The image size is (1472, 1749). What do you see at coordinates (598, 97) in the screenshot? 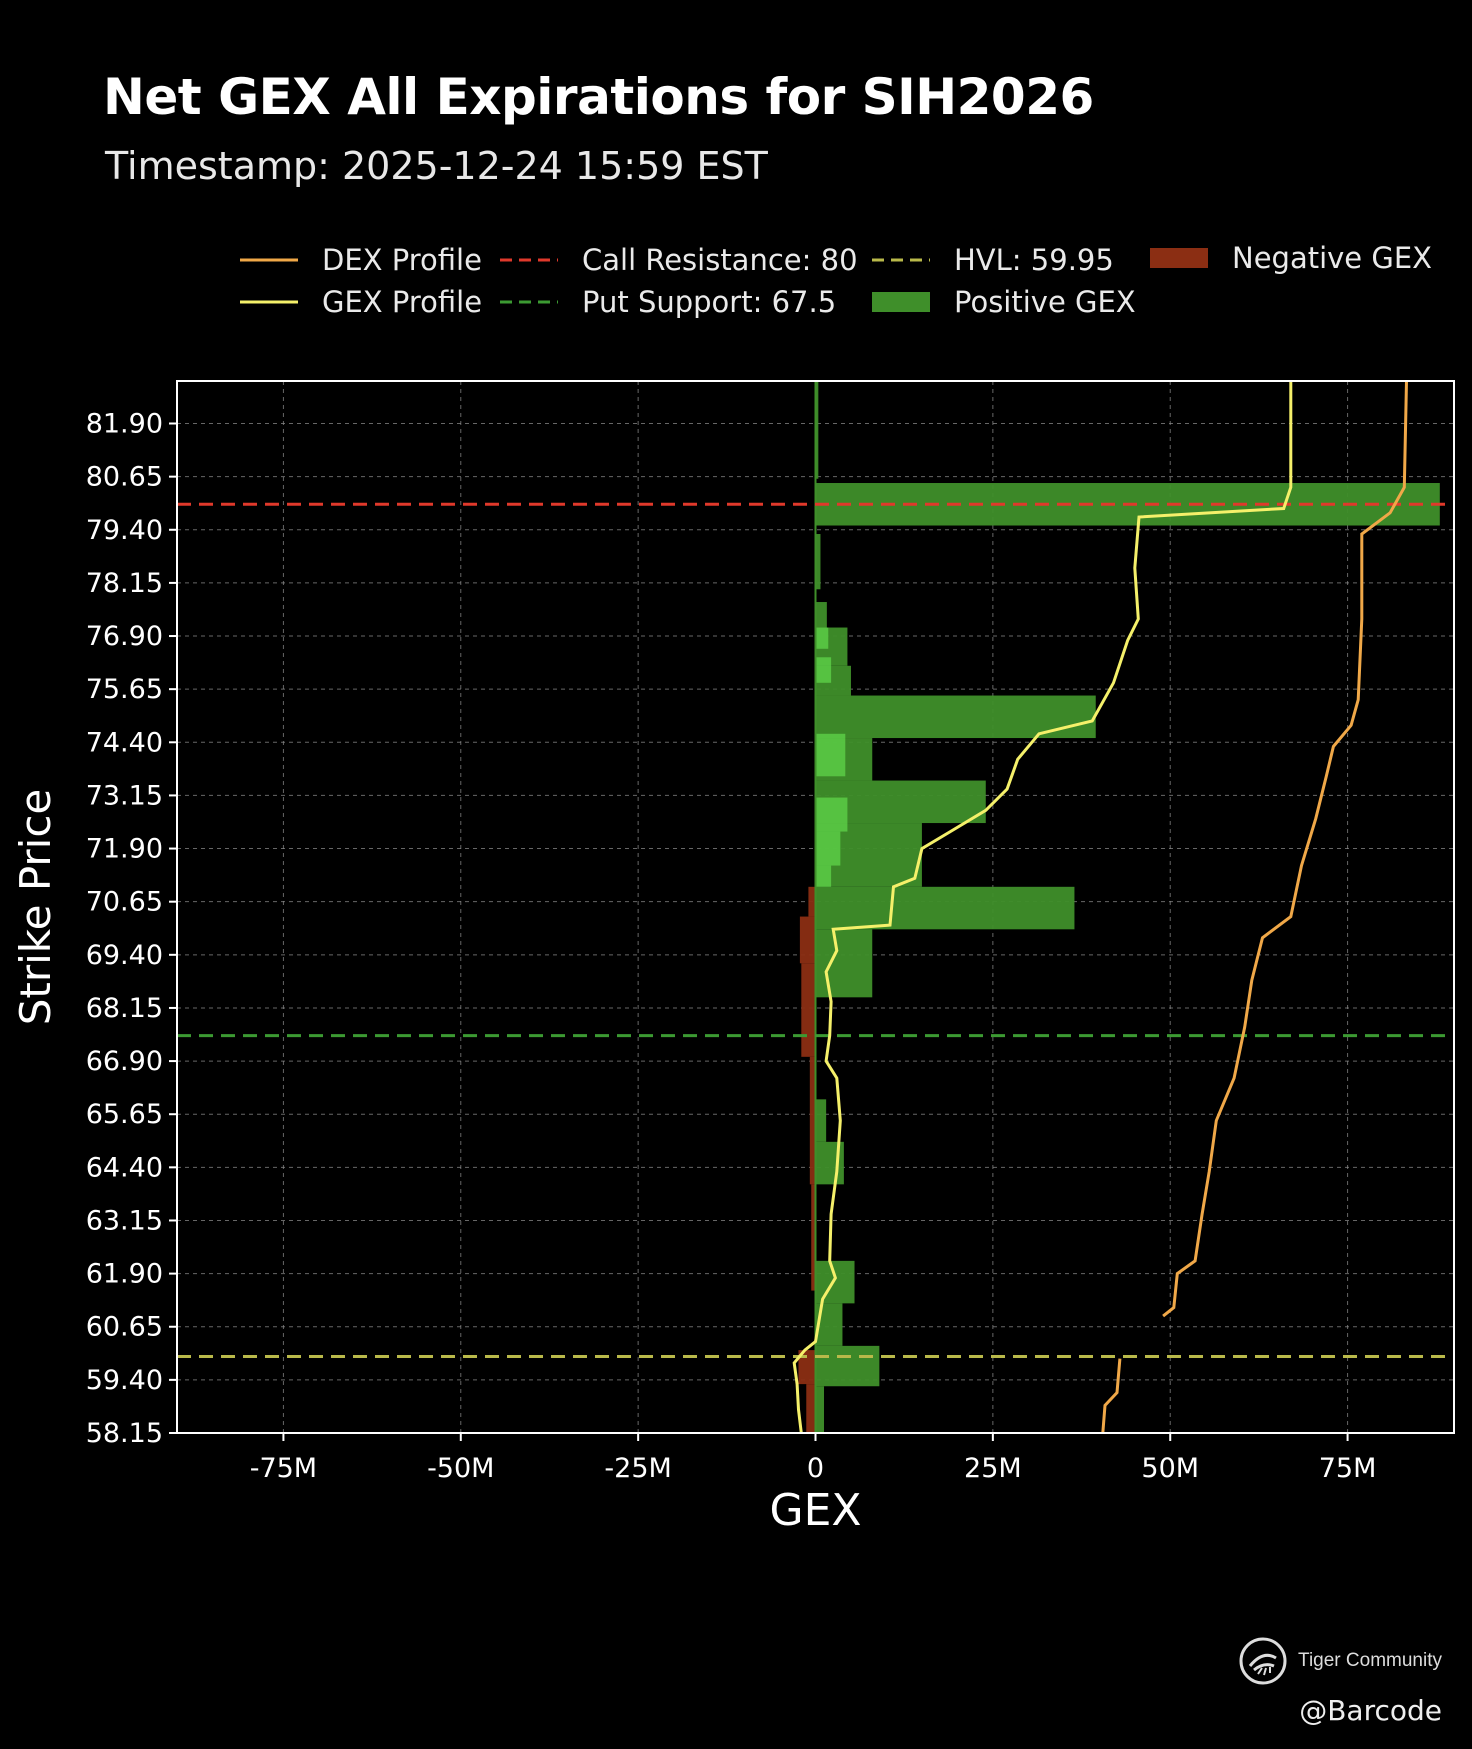
I see `chart-title: Net GEX All Expirations for SIH2026` at bounding box center [598, 97].